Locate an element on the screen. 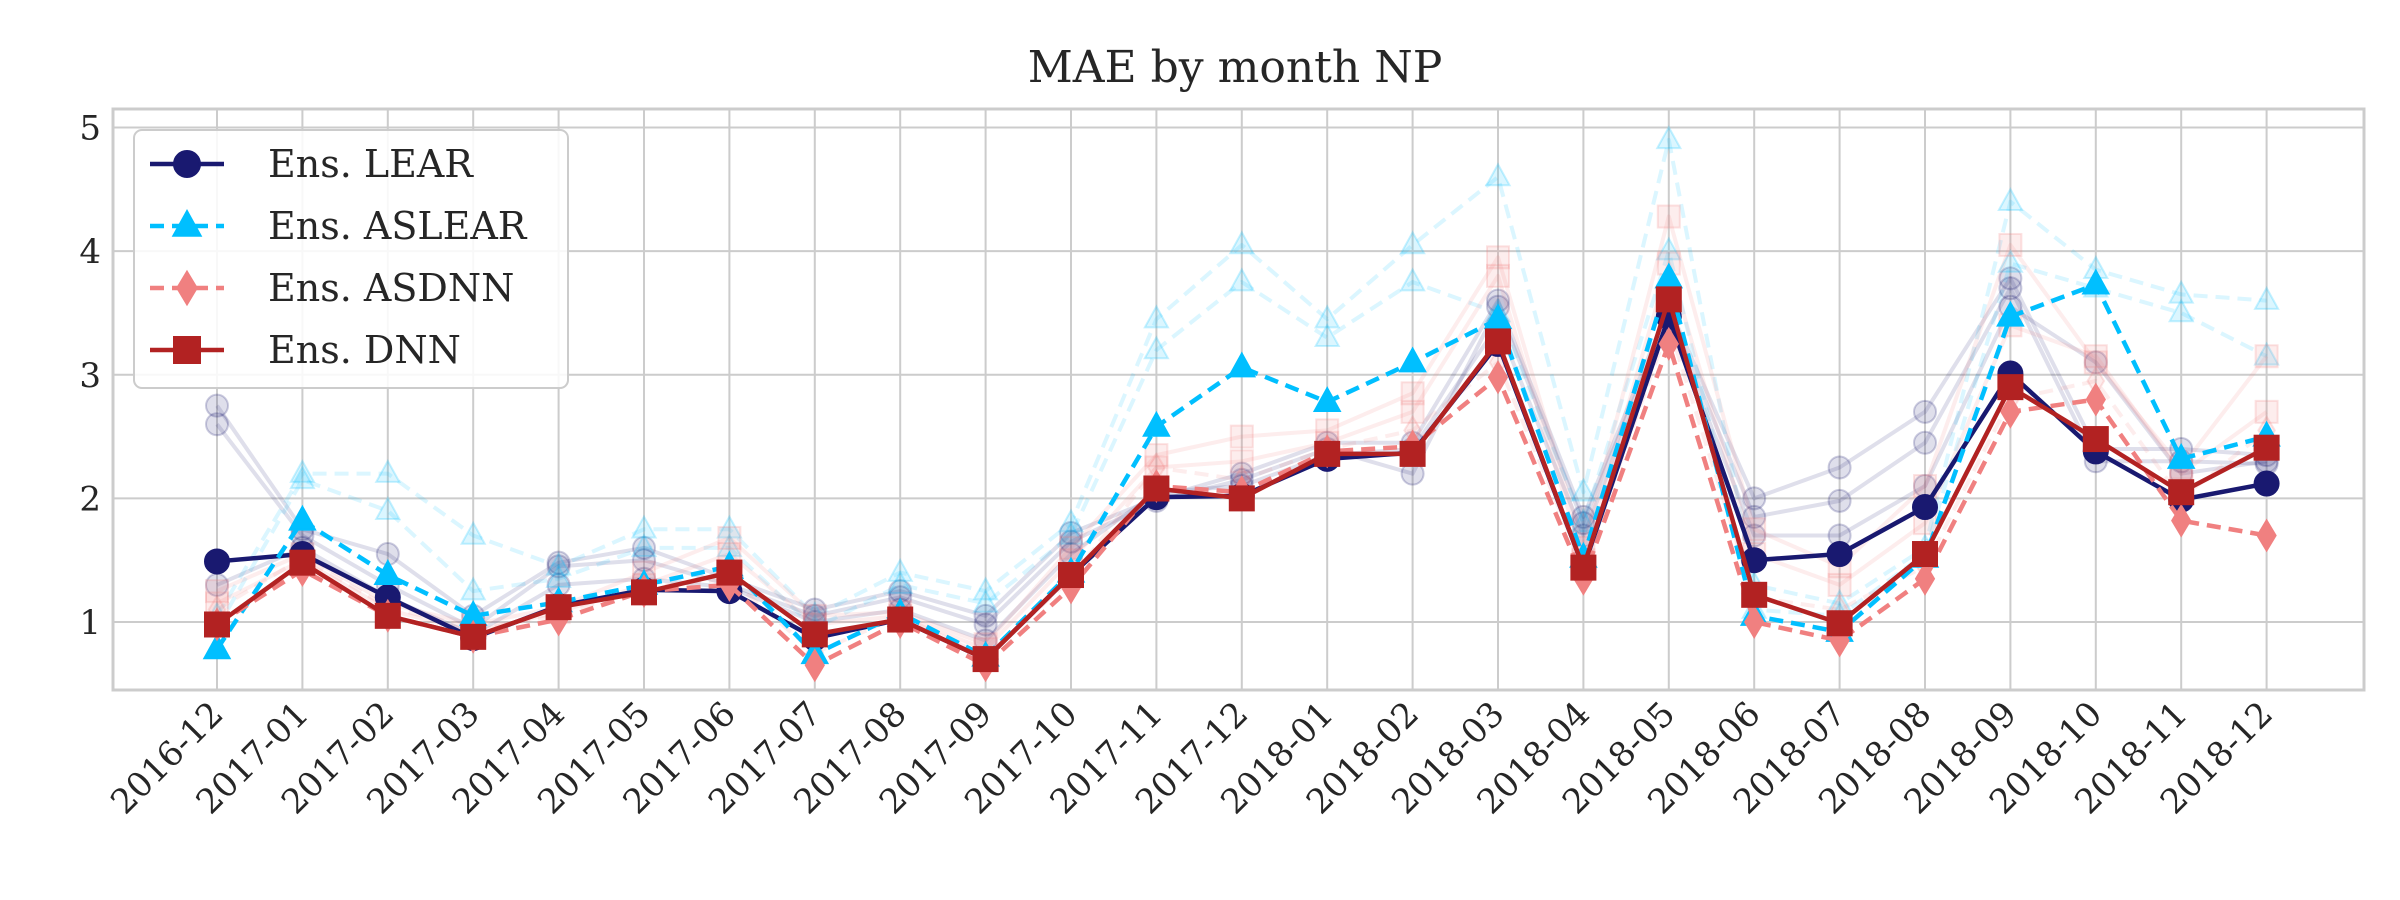  legend-label: Ens. DNN is located at coordinates (364, 350).